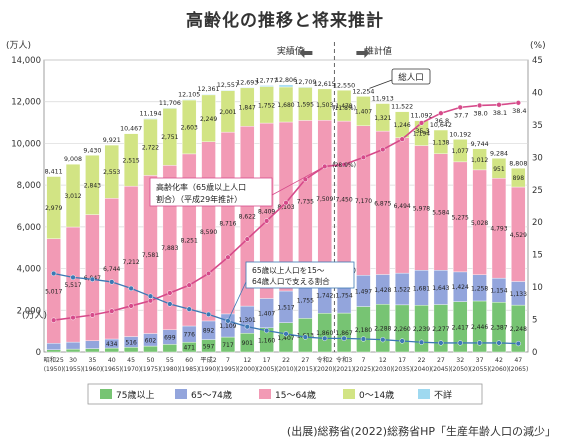  I want to click on segment-label: 1,522, so click(402, 289).